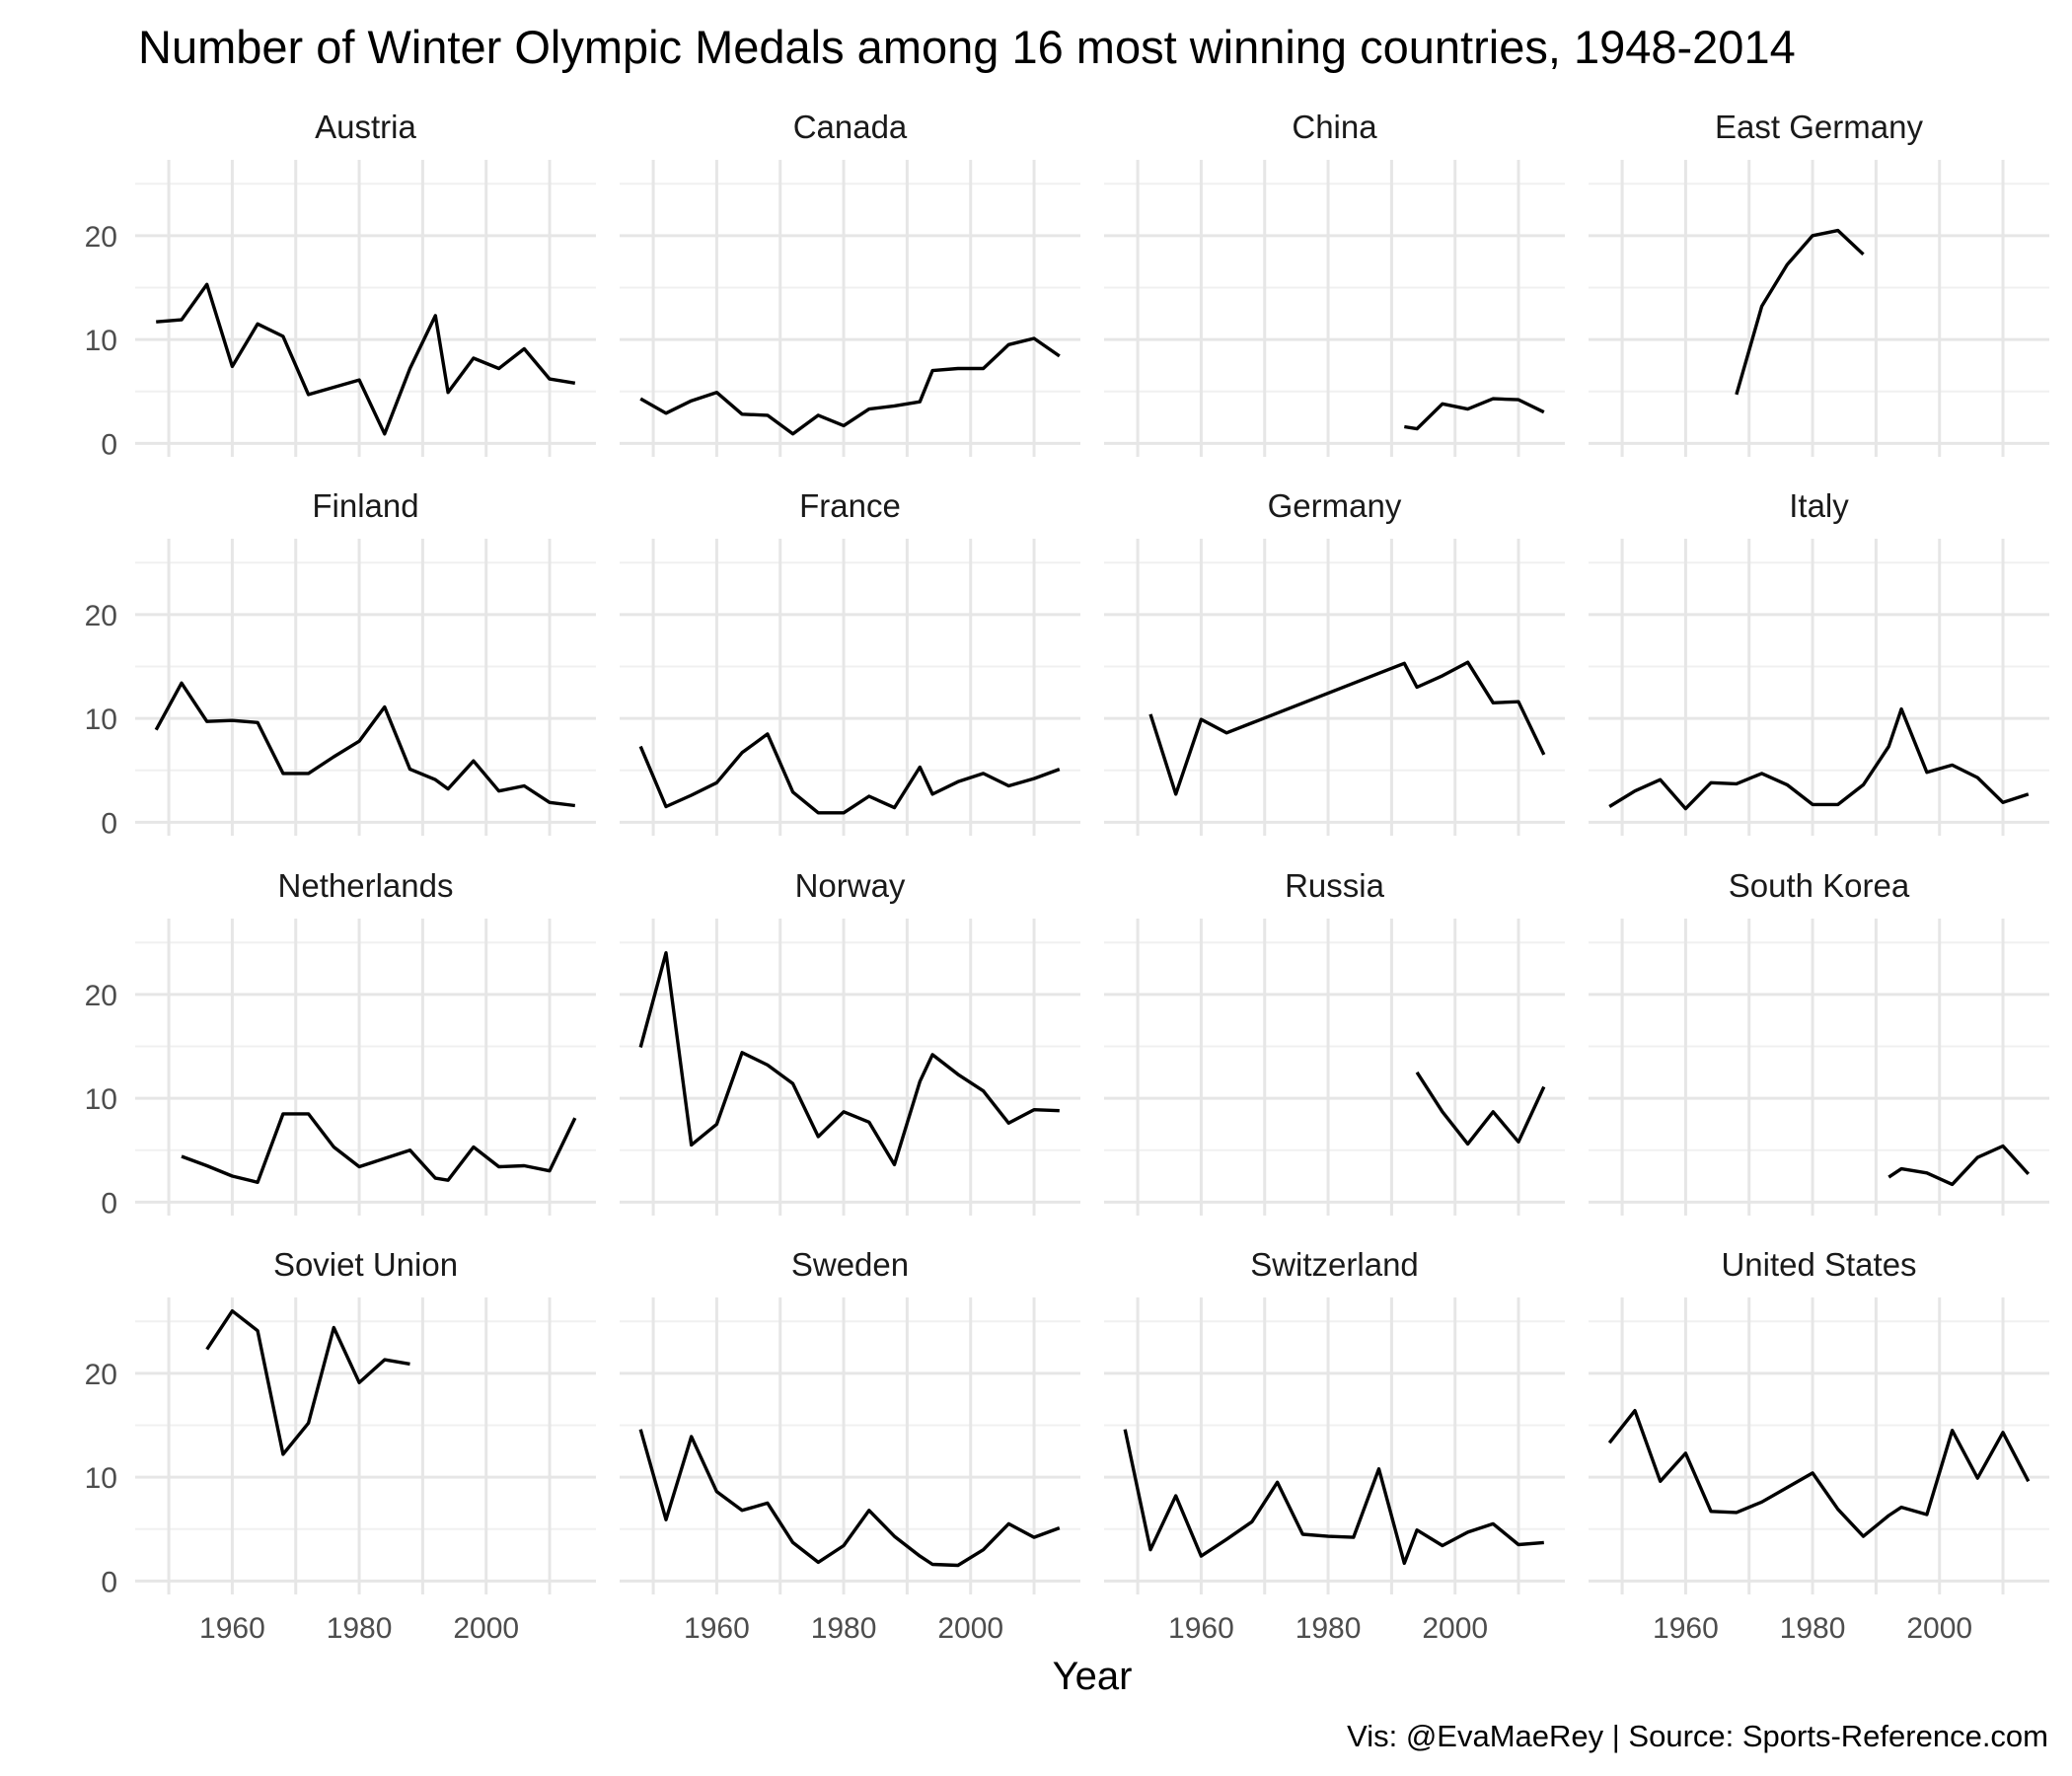 Image resolution: width=2072 pixels, height=1776 pixels. Describe the element at coordinates (340, 663) in the screenshot. I see `facet-panel: Finland 0 10 20` at that location.